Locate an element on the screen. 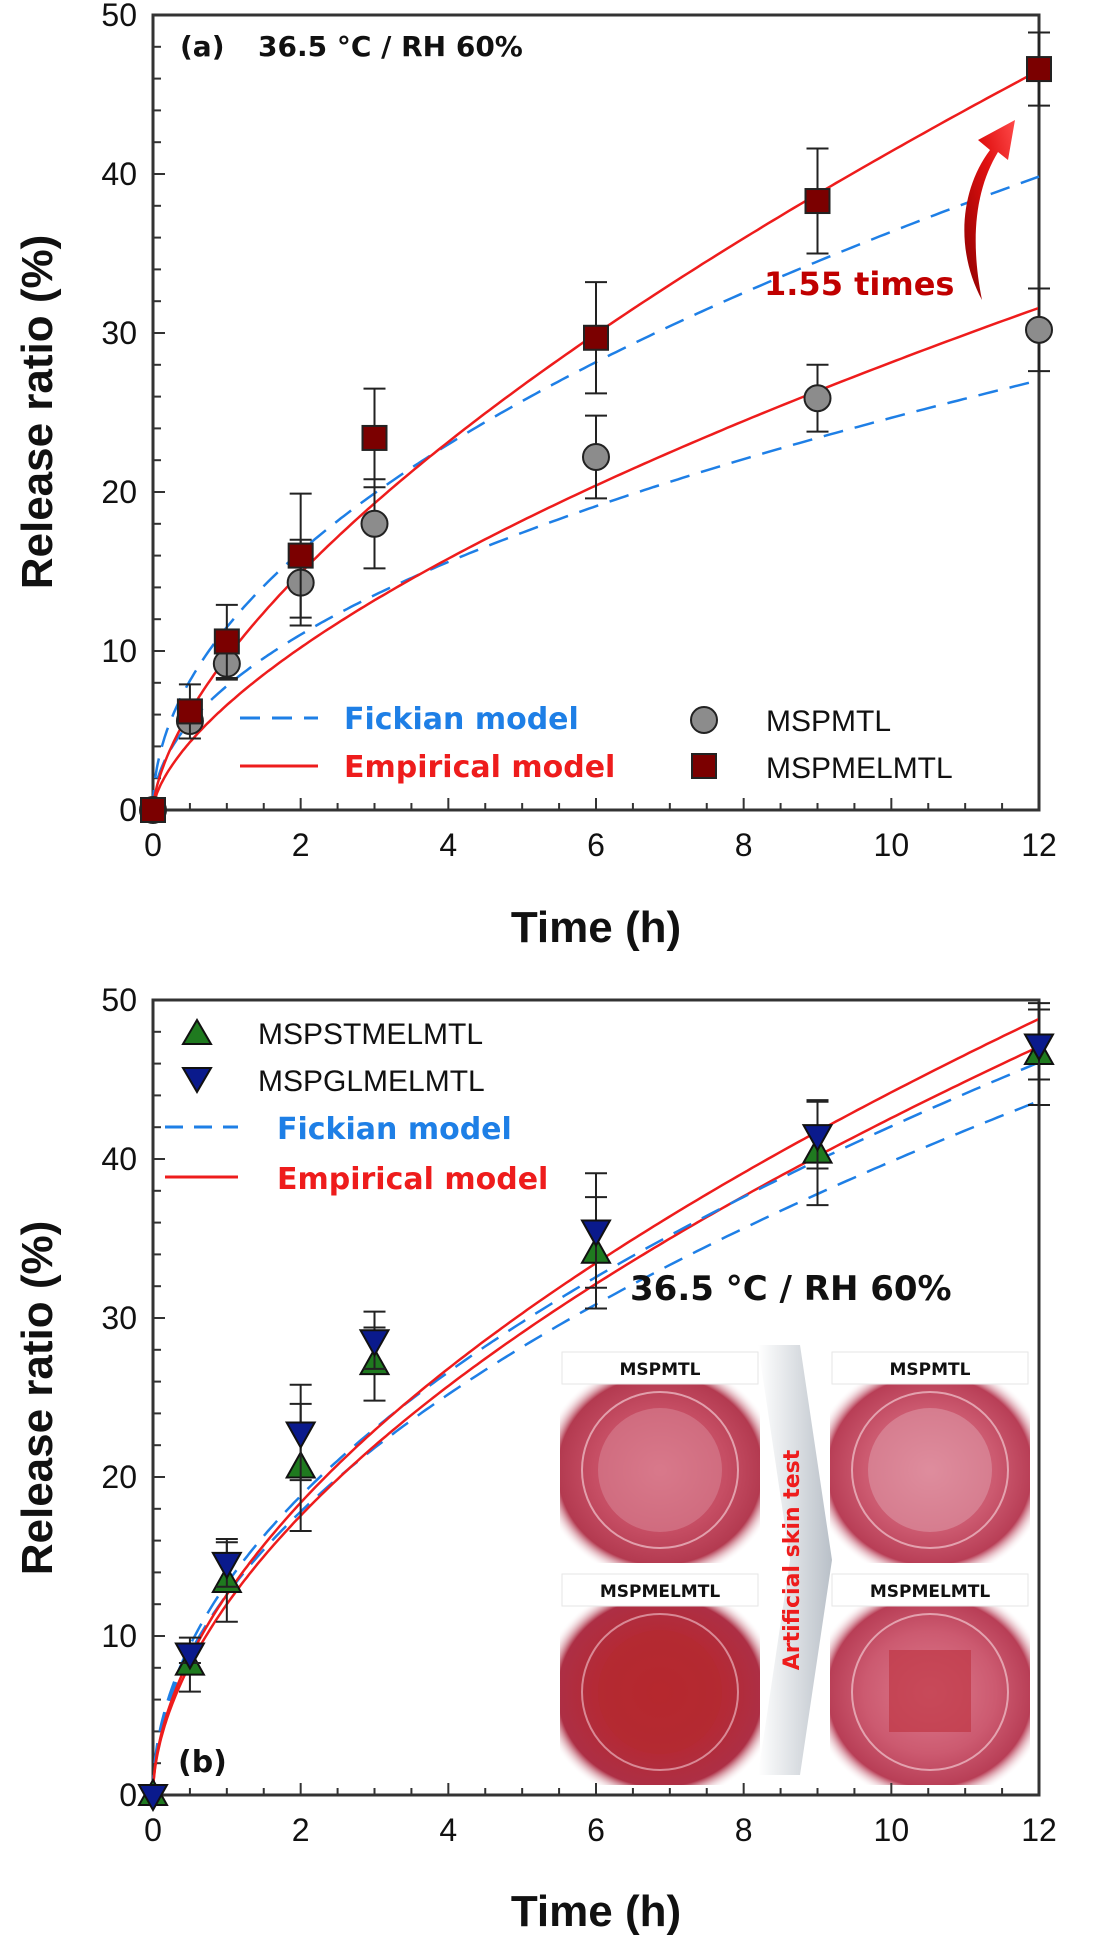 Image resolution: width=1102 pixels, height=1951 pixels. y-axis-title-b: Release ratio (%) is located at coordinates (37, 1398).